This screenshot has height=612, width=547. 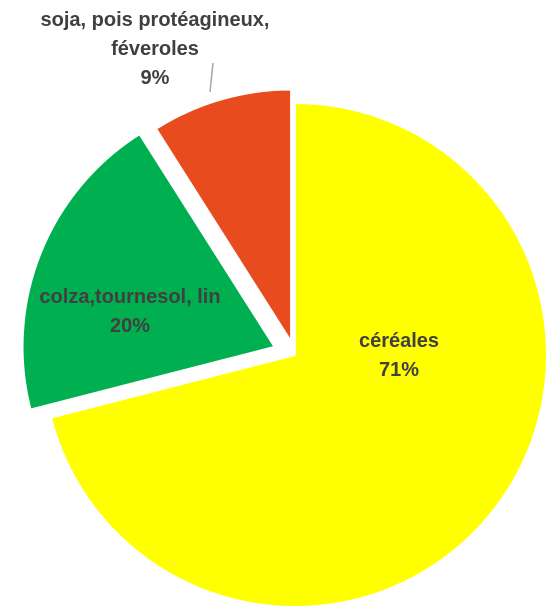 What do you see at coordinates (211, 77) in the screenshot?
I see `leader-line` at bounding box center [211, 77].